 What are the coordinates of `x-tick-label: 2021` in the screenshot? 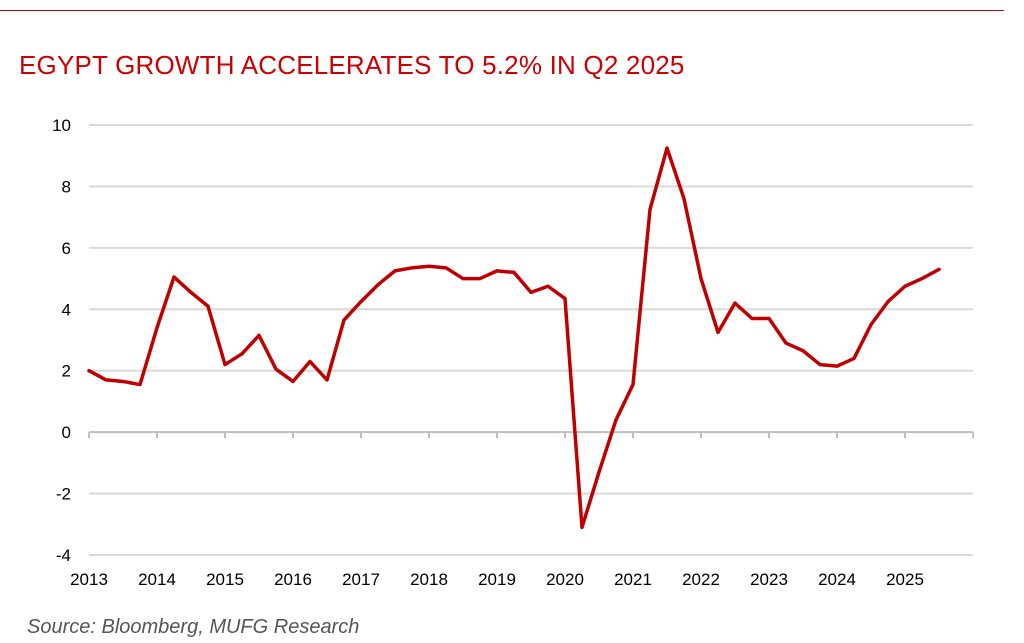 It's located at (633, 579).